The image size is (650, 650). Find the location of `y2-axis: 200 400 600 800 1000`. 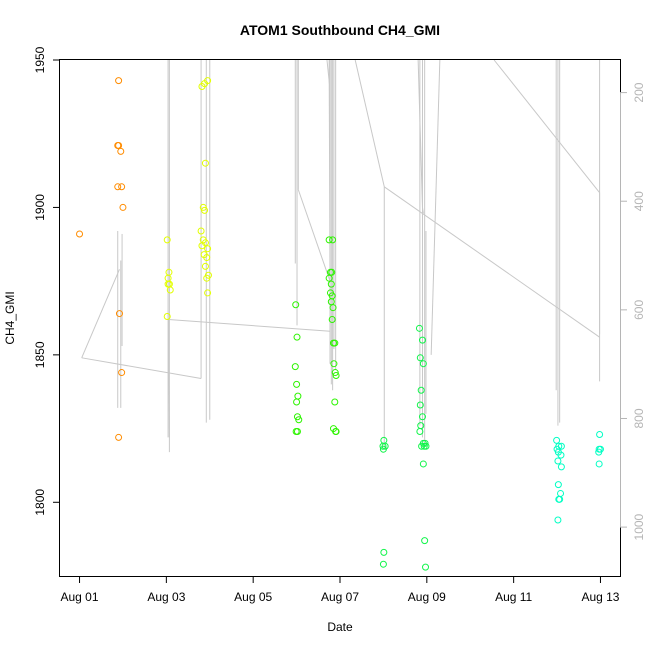

y2-axis: 200 400 600 800 1000 is located at coordinates (633, 311).